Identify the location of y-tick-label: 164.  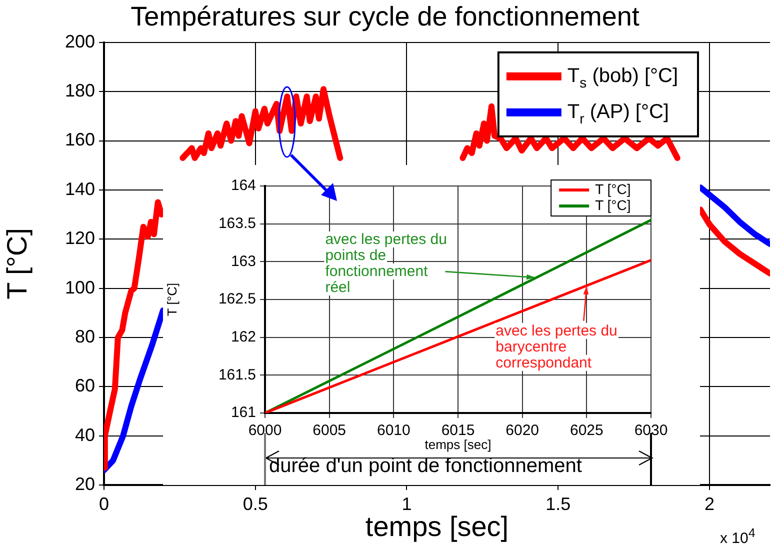
(243, 185).